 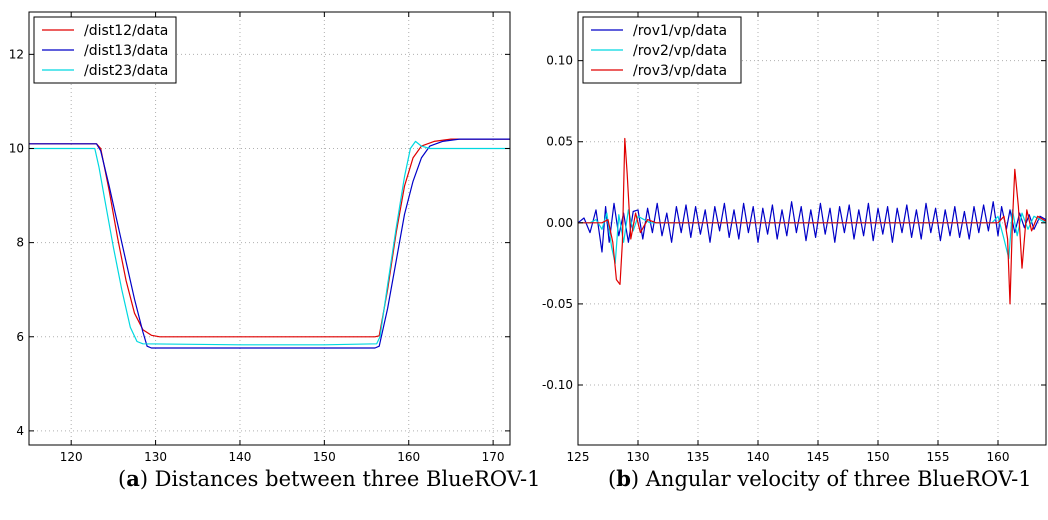 I want to click on y-tick-label: 0.00, so click(x=559, y=223).